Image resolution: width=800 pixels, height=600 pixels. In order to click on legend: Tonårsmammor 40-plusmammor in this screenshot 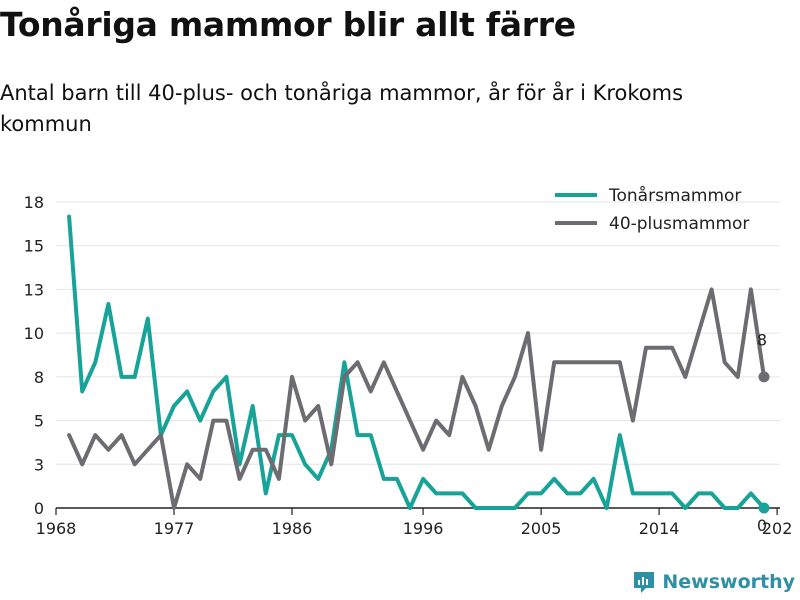, I will do `click(652, 209)`.